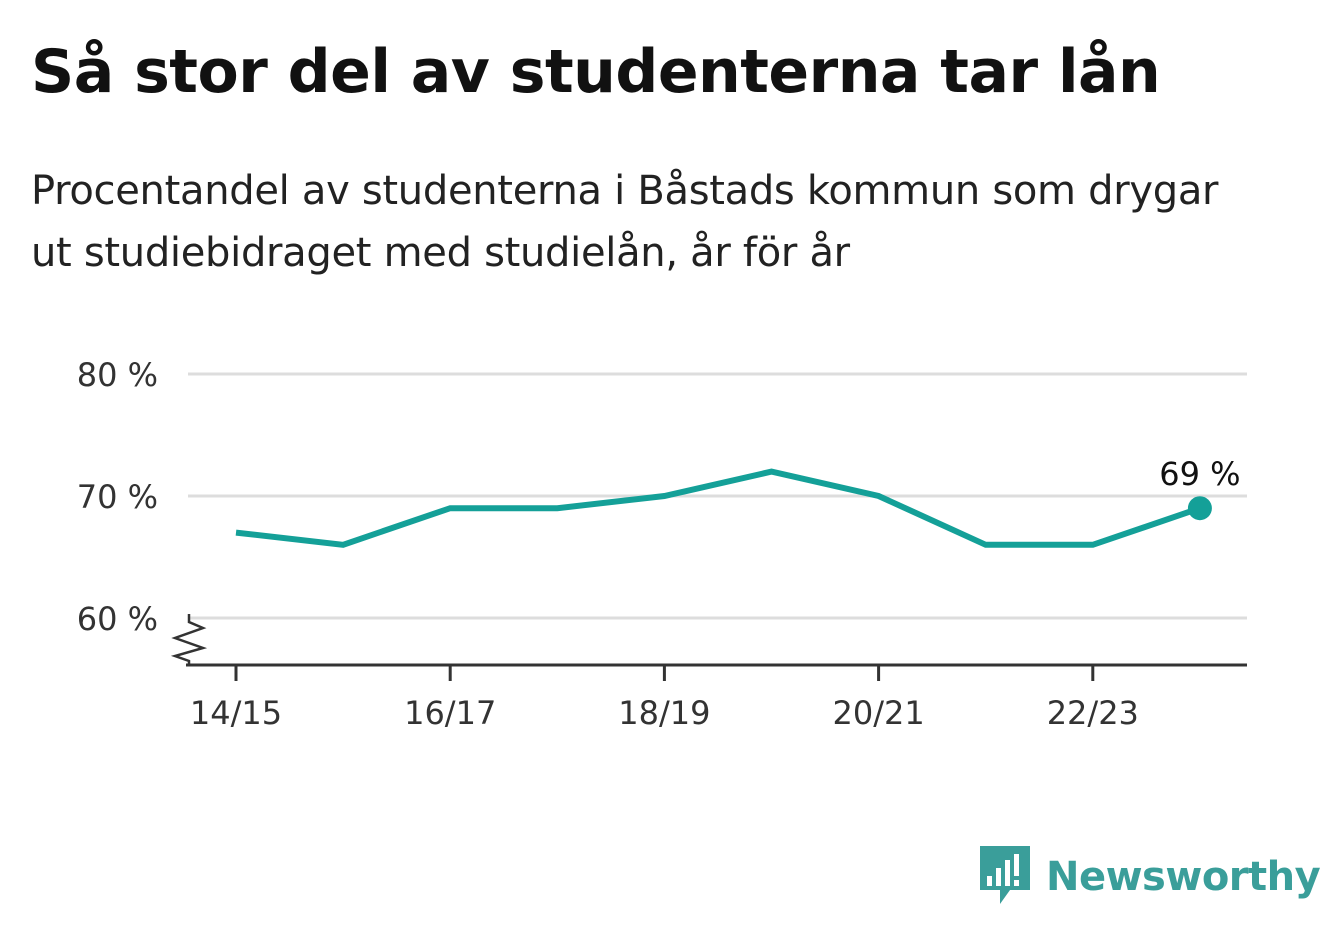 The image size is (1322, 939). Describe the element at coordinates (718, 508) in the screenshot. I see `series-line` at that location.